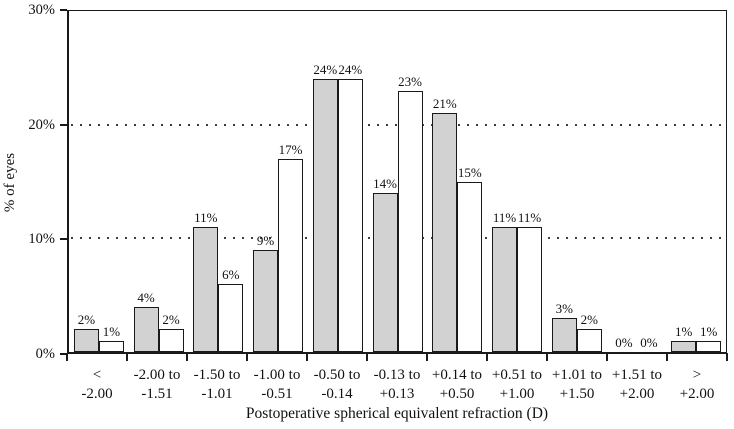 Image resolution: width=734 pixels, height=429 pixels. What do you see at coordinates (41, 10) in the screenshot?
I see `y-tick-label: 30%` at bounding box center [41, 10].